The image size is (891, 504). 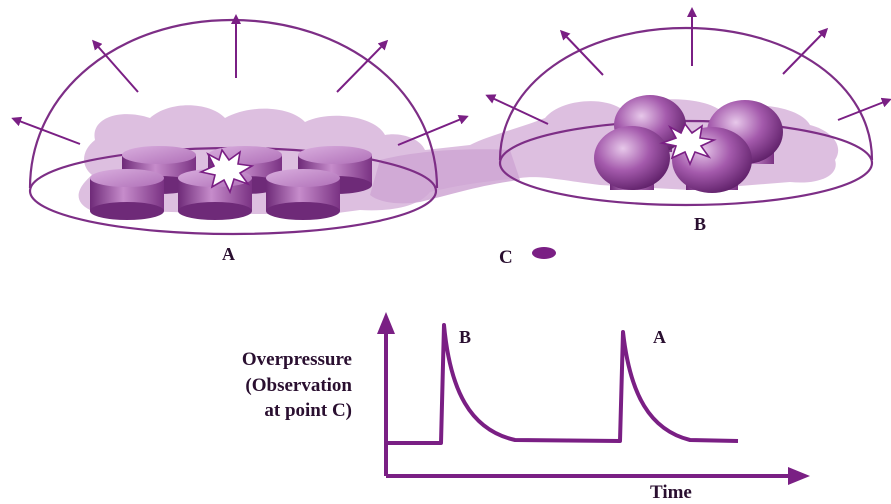 I want to click on dome-b-label: B, so click(x=700, y=224).